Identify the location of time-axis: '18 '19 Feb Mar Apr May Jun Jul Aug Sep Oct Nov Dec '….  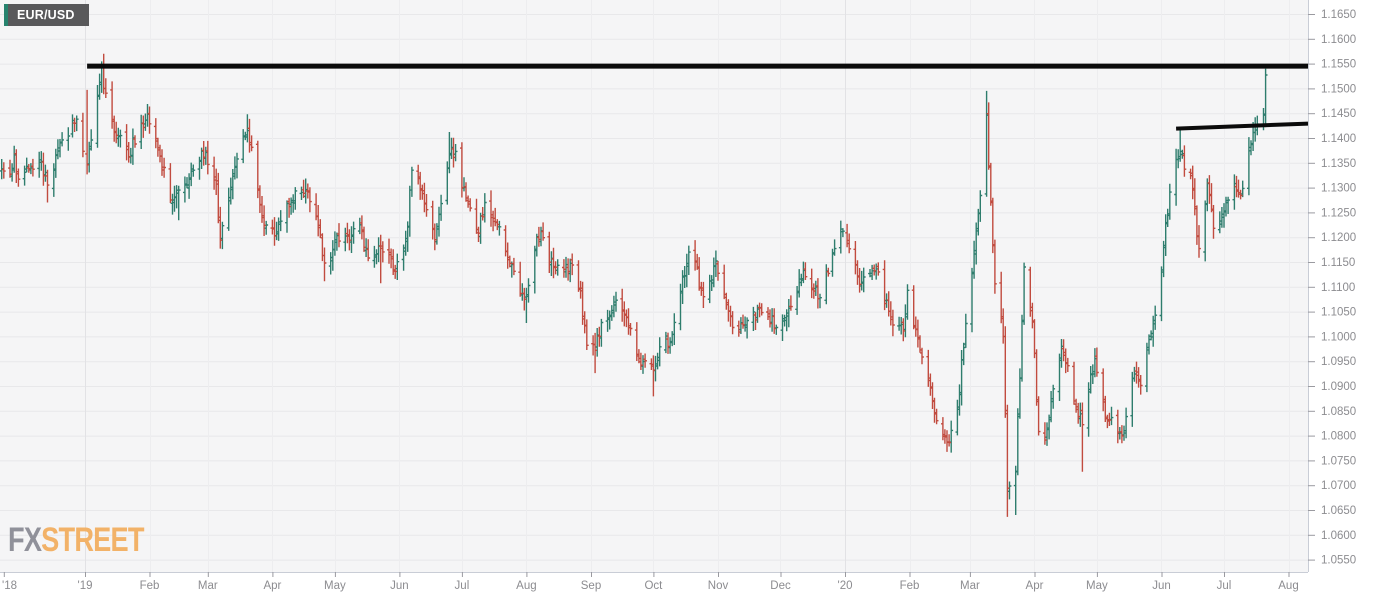
(650, 582).